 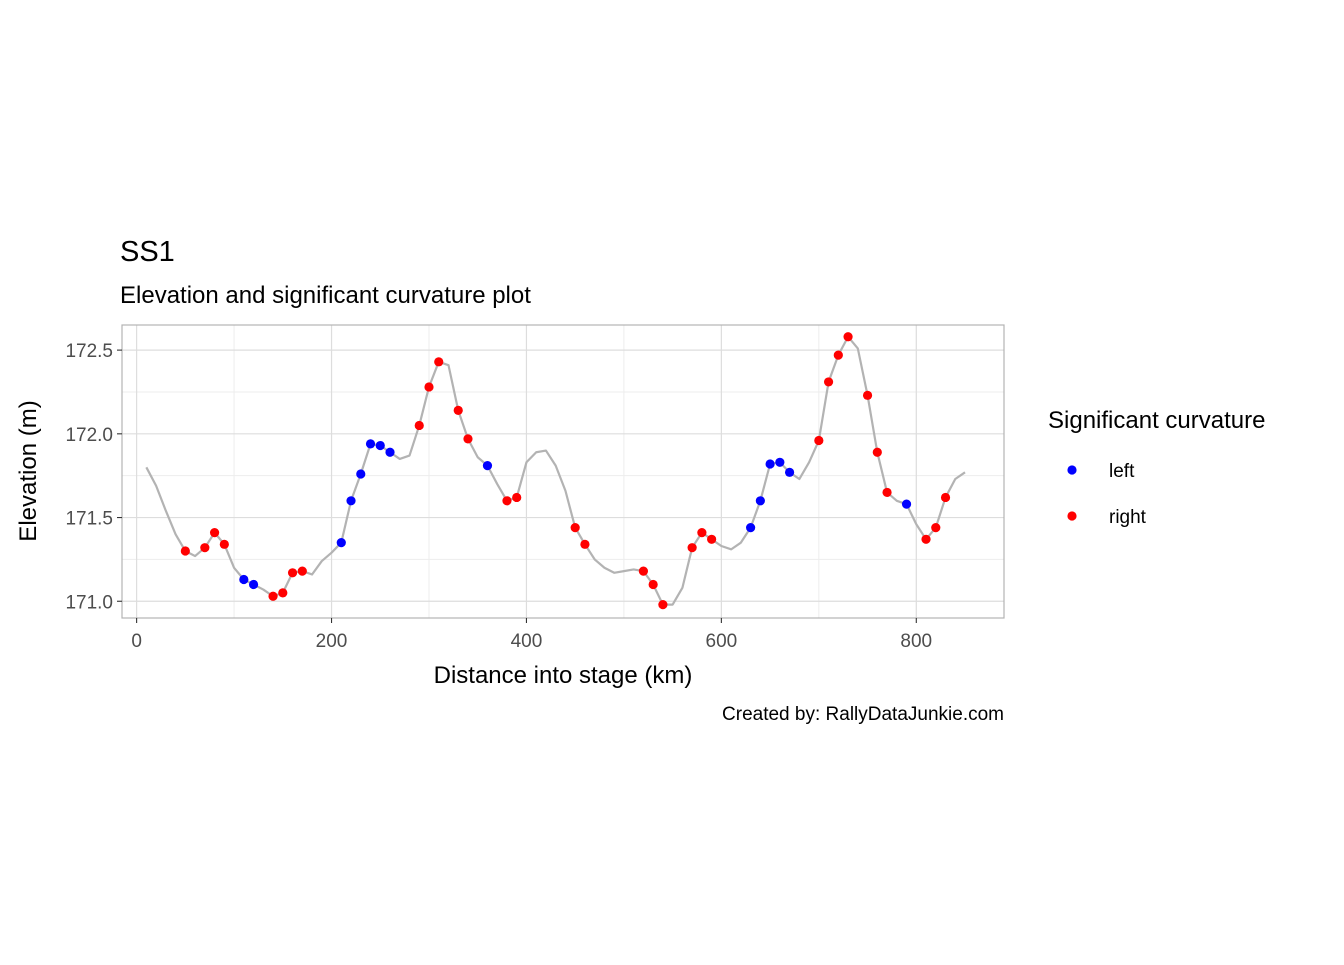 I want to click on x-axis-title: Distance into stage (km), so click(x=563, y=675).